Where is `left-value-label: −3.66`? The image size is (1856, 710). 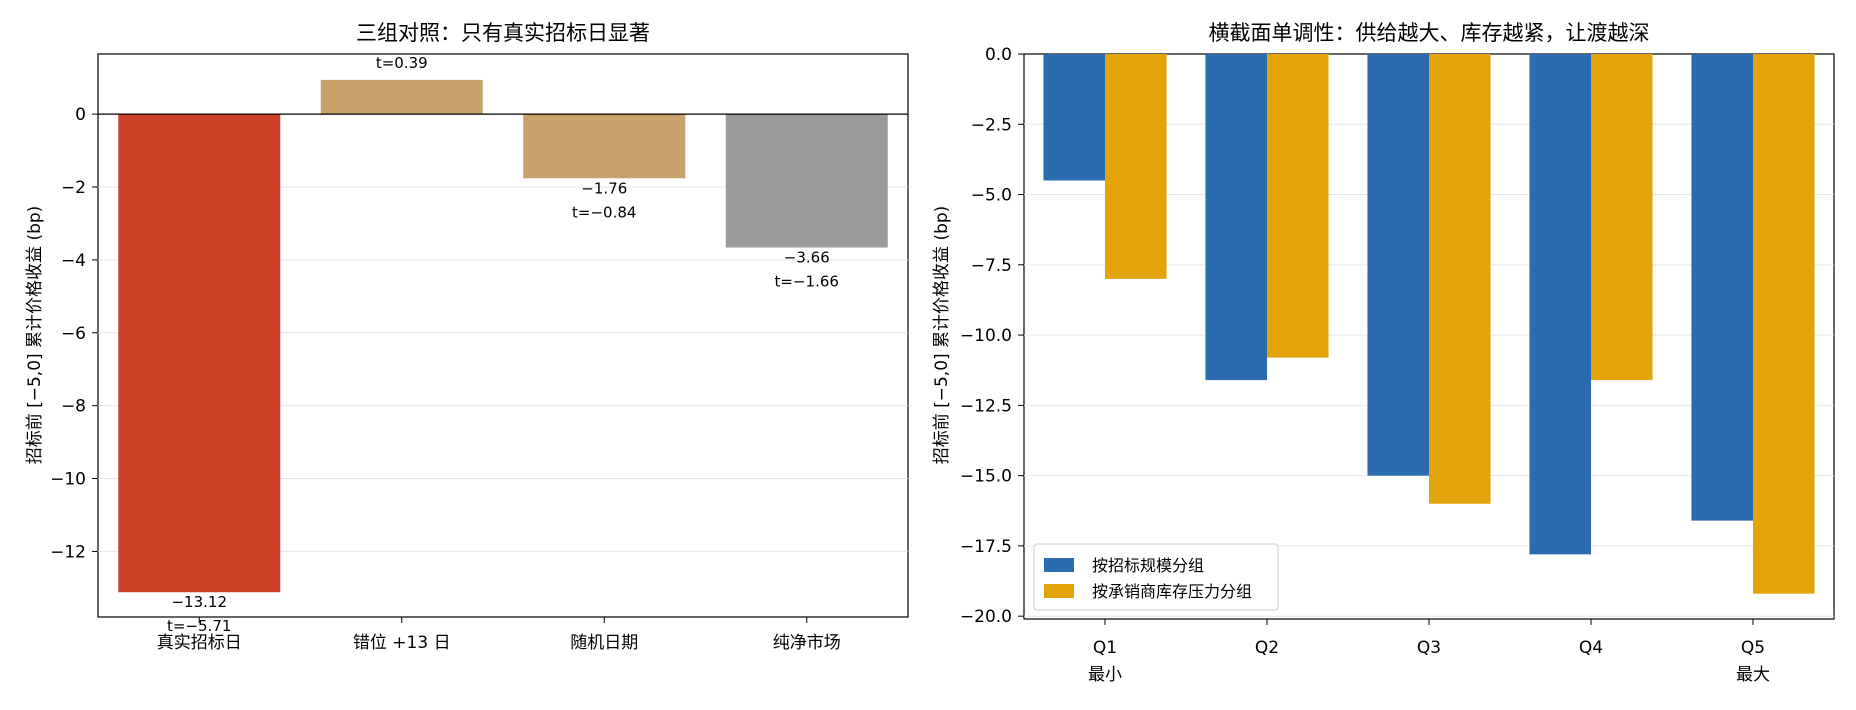 left-value-label: −3.66 is located at coordinates (807, 257).